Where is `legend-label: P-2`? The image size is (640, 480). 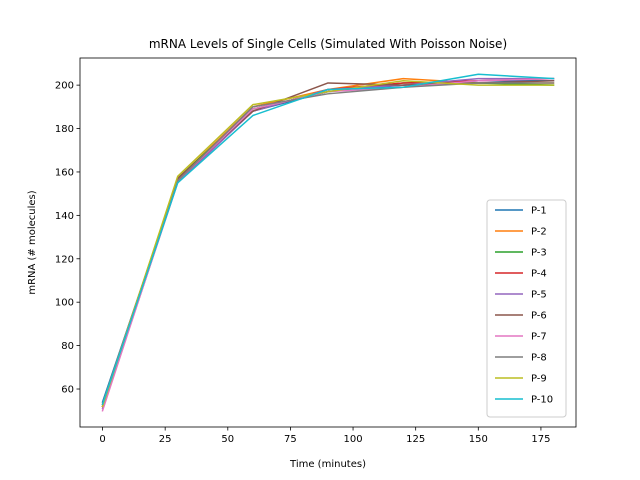
legend-label: P-2 is located at coordinates (539, 232).